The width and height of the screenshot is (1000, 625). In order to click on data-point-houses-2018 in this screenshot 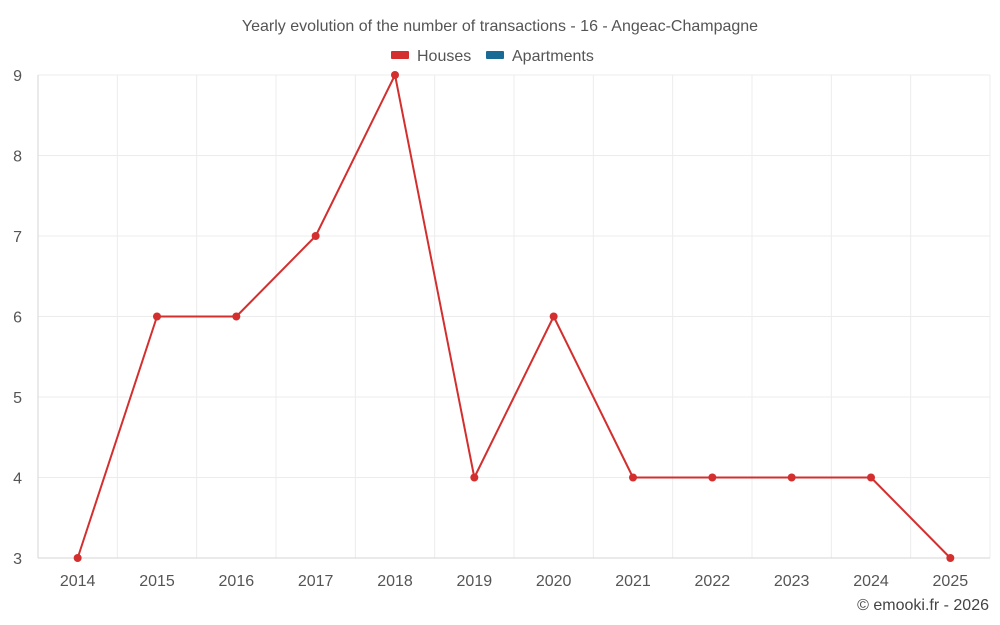, I will do `click(395, 75)`.